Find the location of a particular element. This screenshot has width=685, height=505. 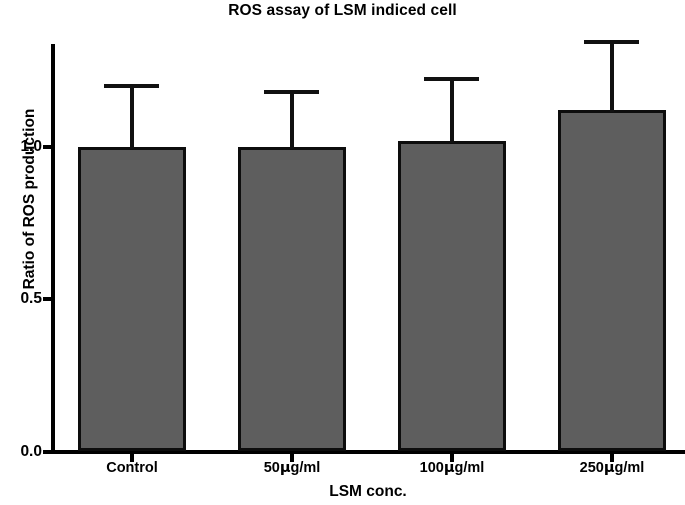

errorbar-stem-100ug is located at coordinates (452, 110).